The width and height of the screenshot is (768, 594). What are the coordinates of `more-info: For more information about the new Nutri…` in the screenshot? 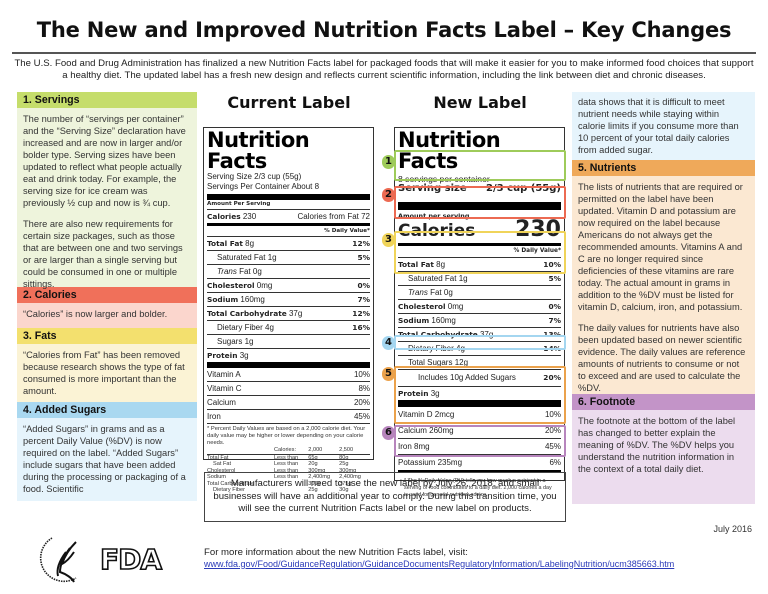 It's located at (439, 558).